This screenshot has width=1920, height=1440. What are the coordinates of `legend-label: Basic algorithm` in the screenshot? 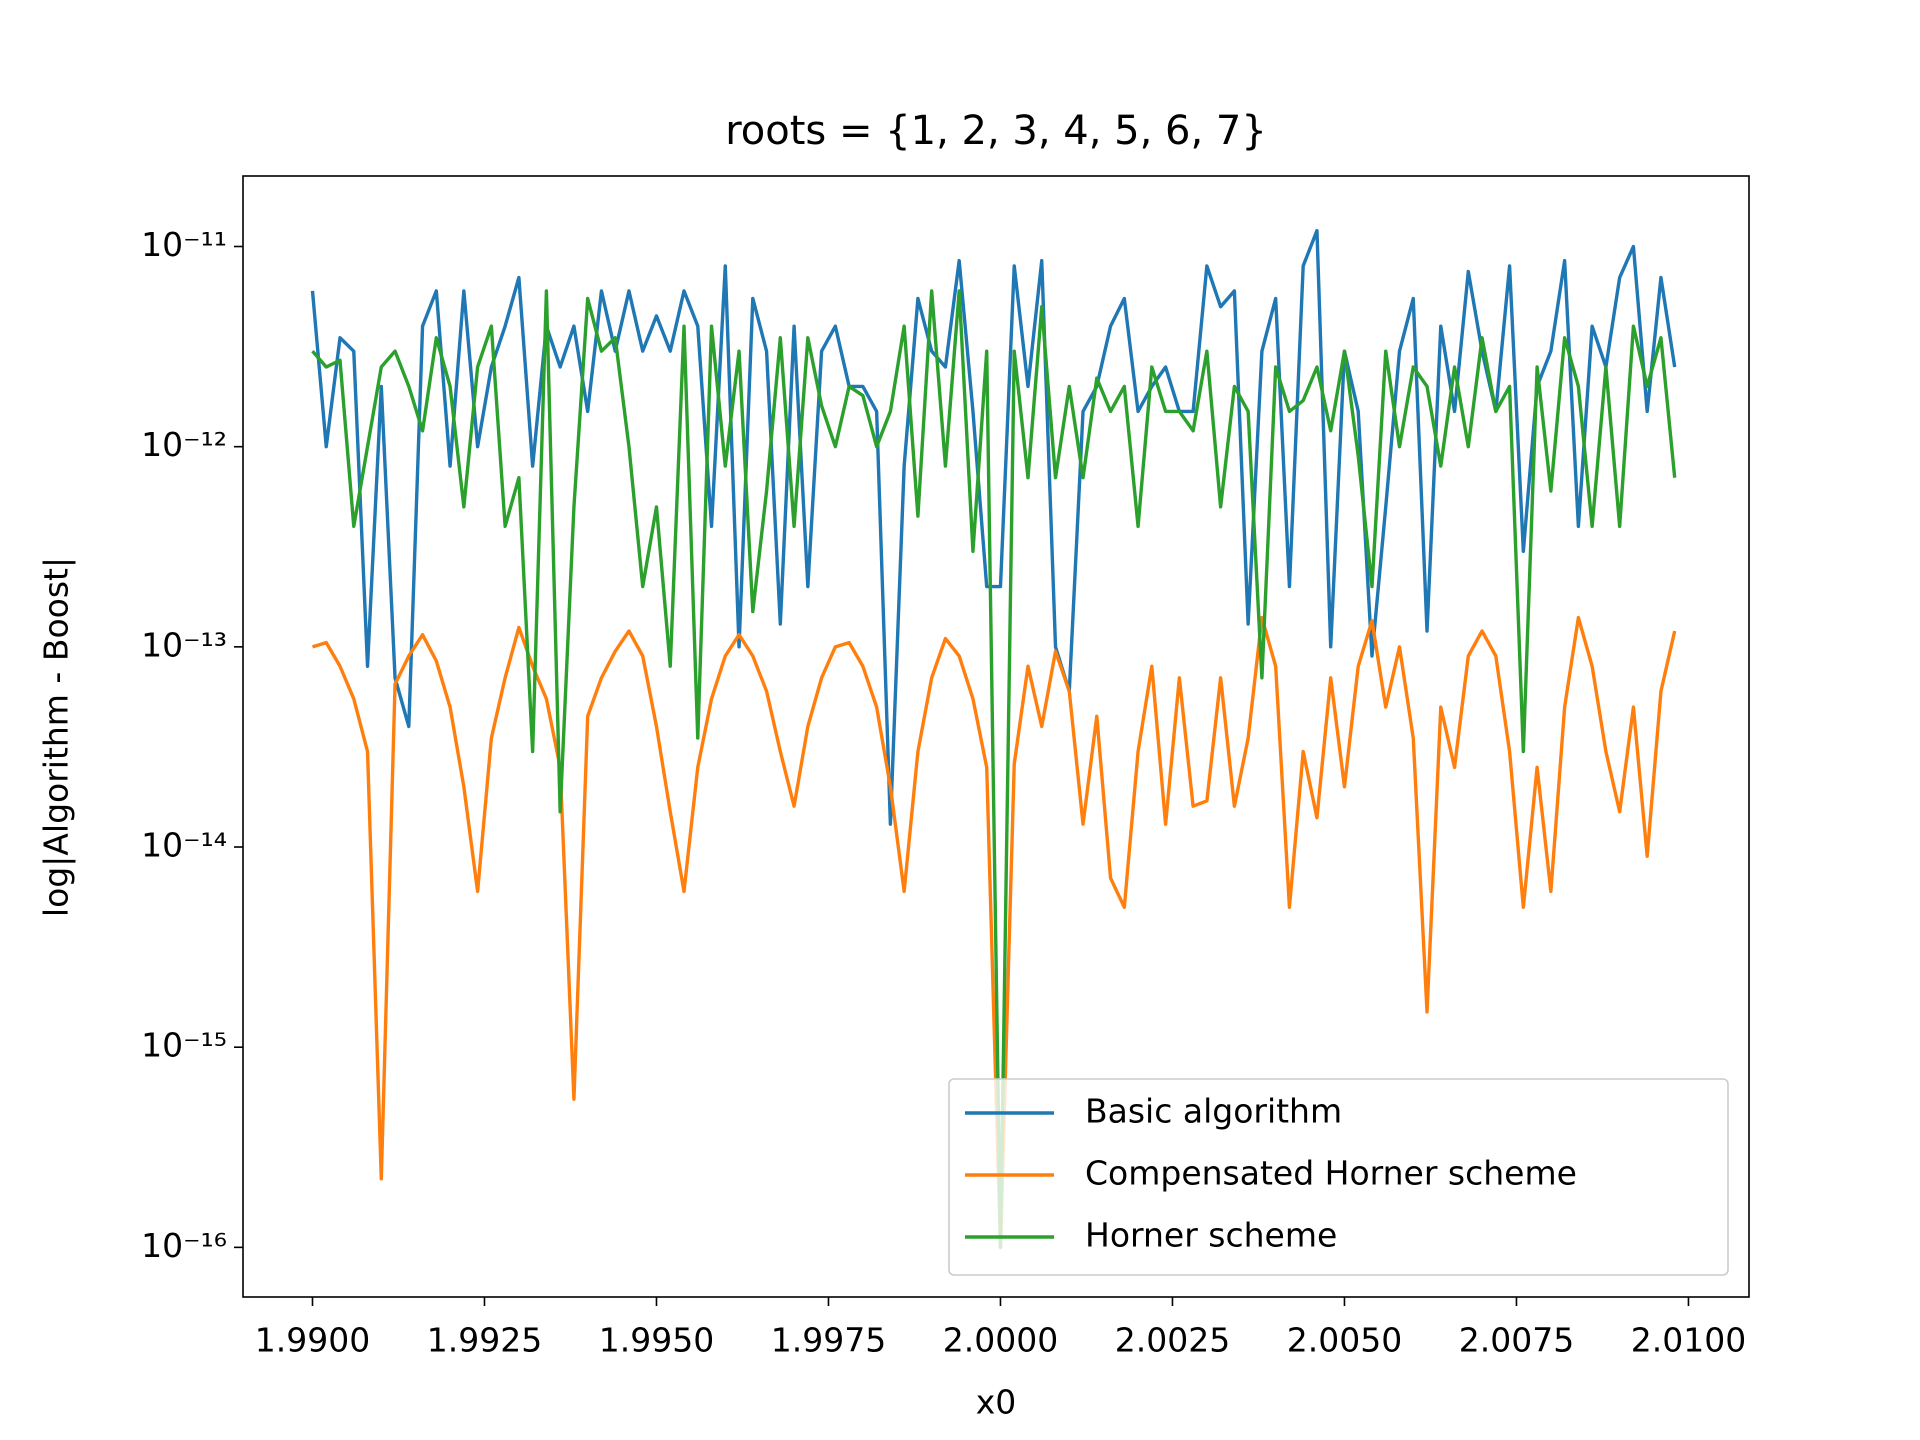 It's located at (1213, 1111).